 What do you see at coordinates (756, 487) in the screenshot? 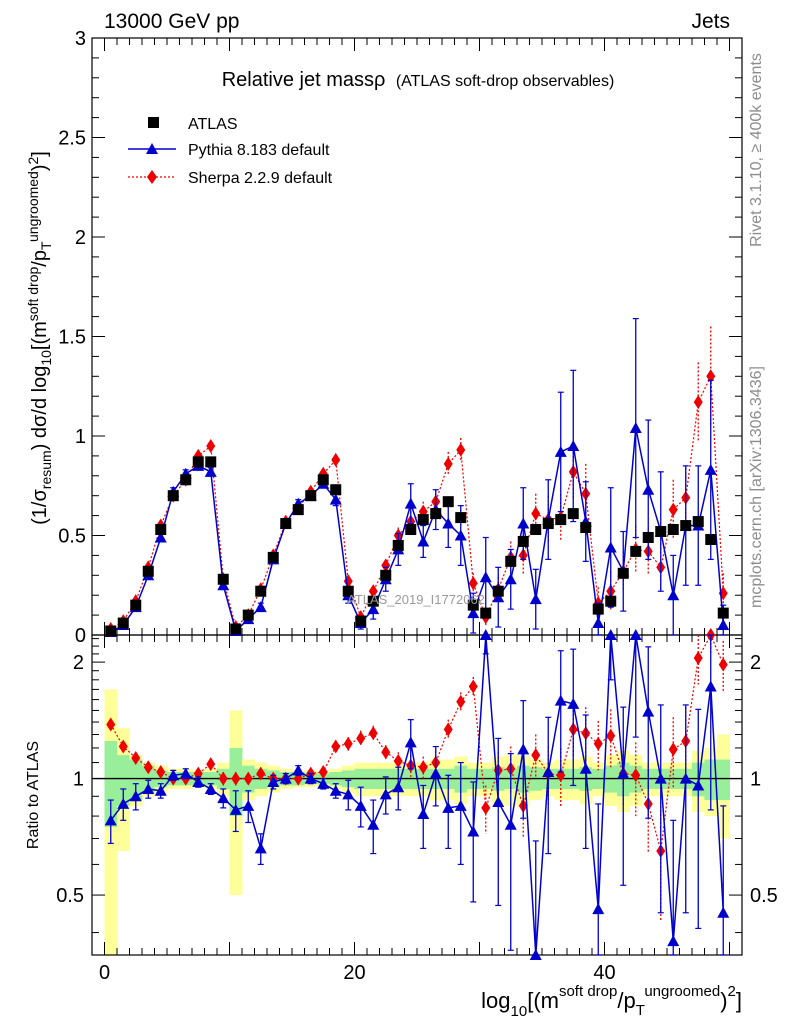
I see `mcplots-label: mcplots.cern.ch [arXiv:1306.3436]` at bounding box center [756, 487].